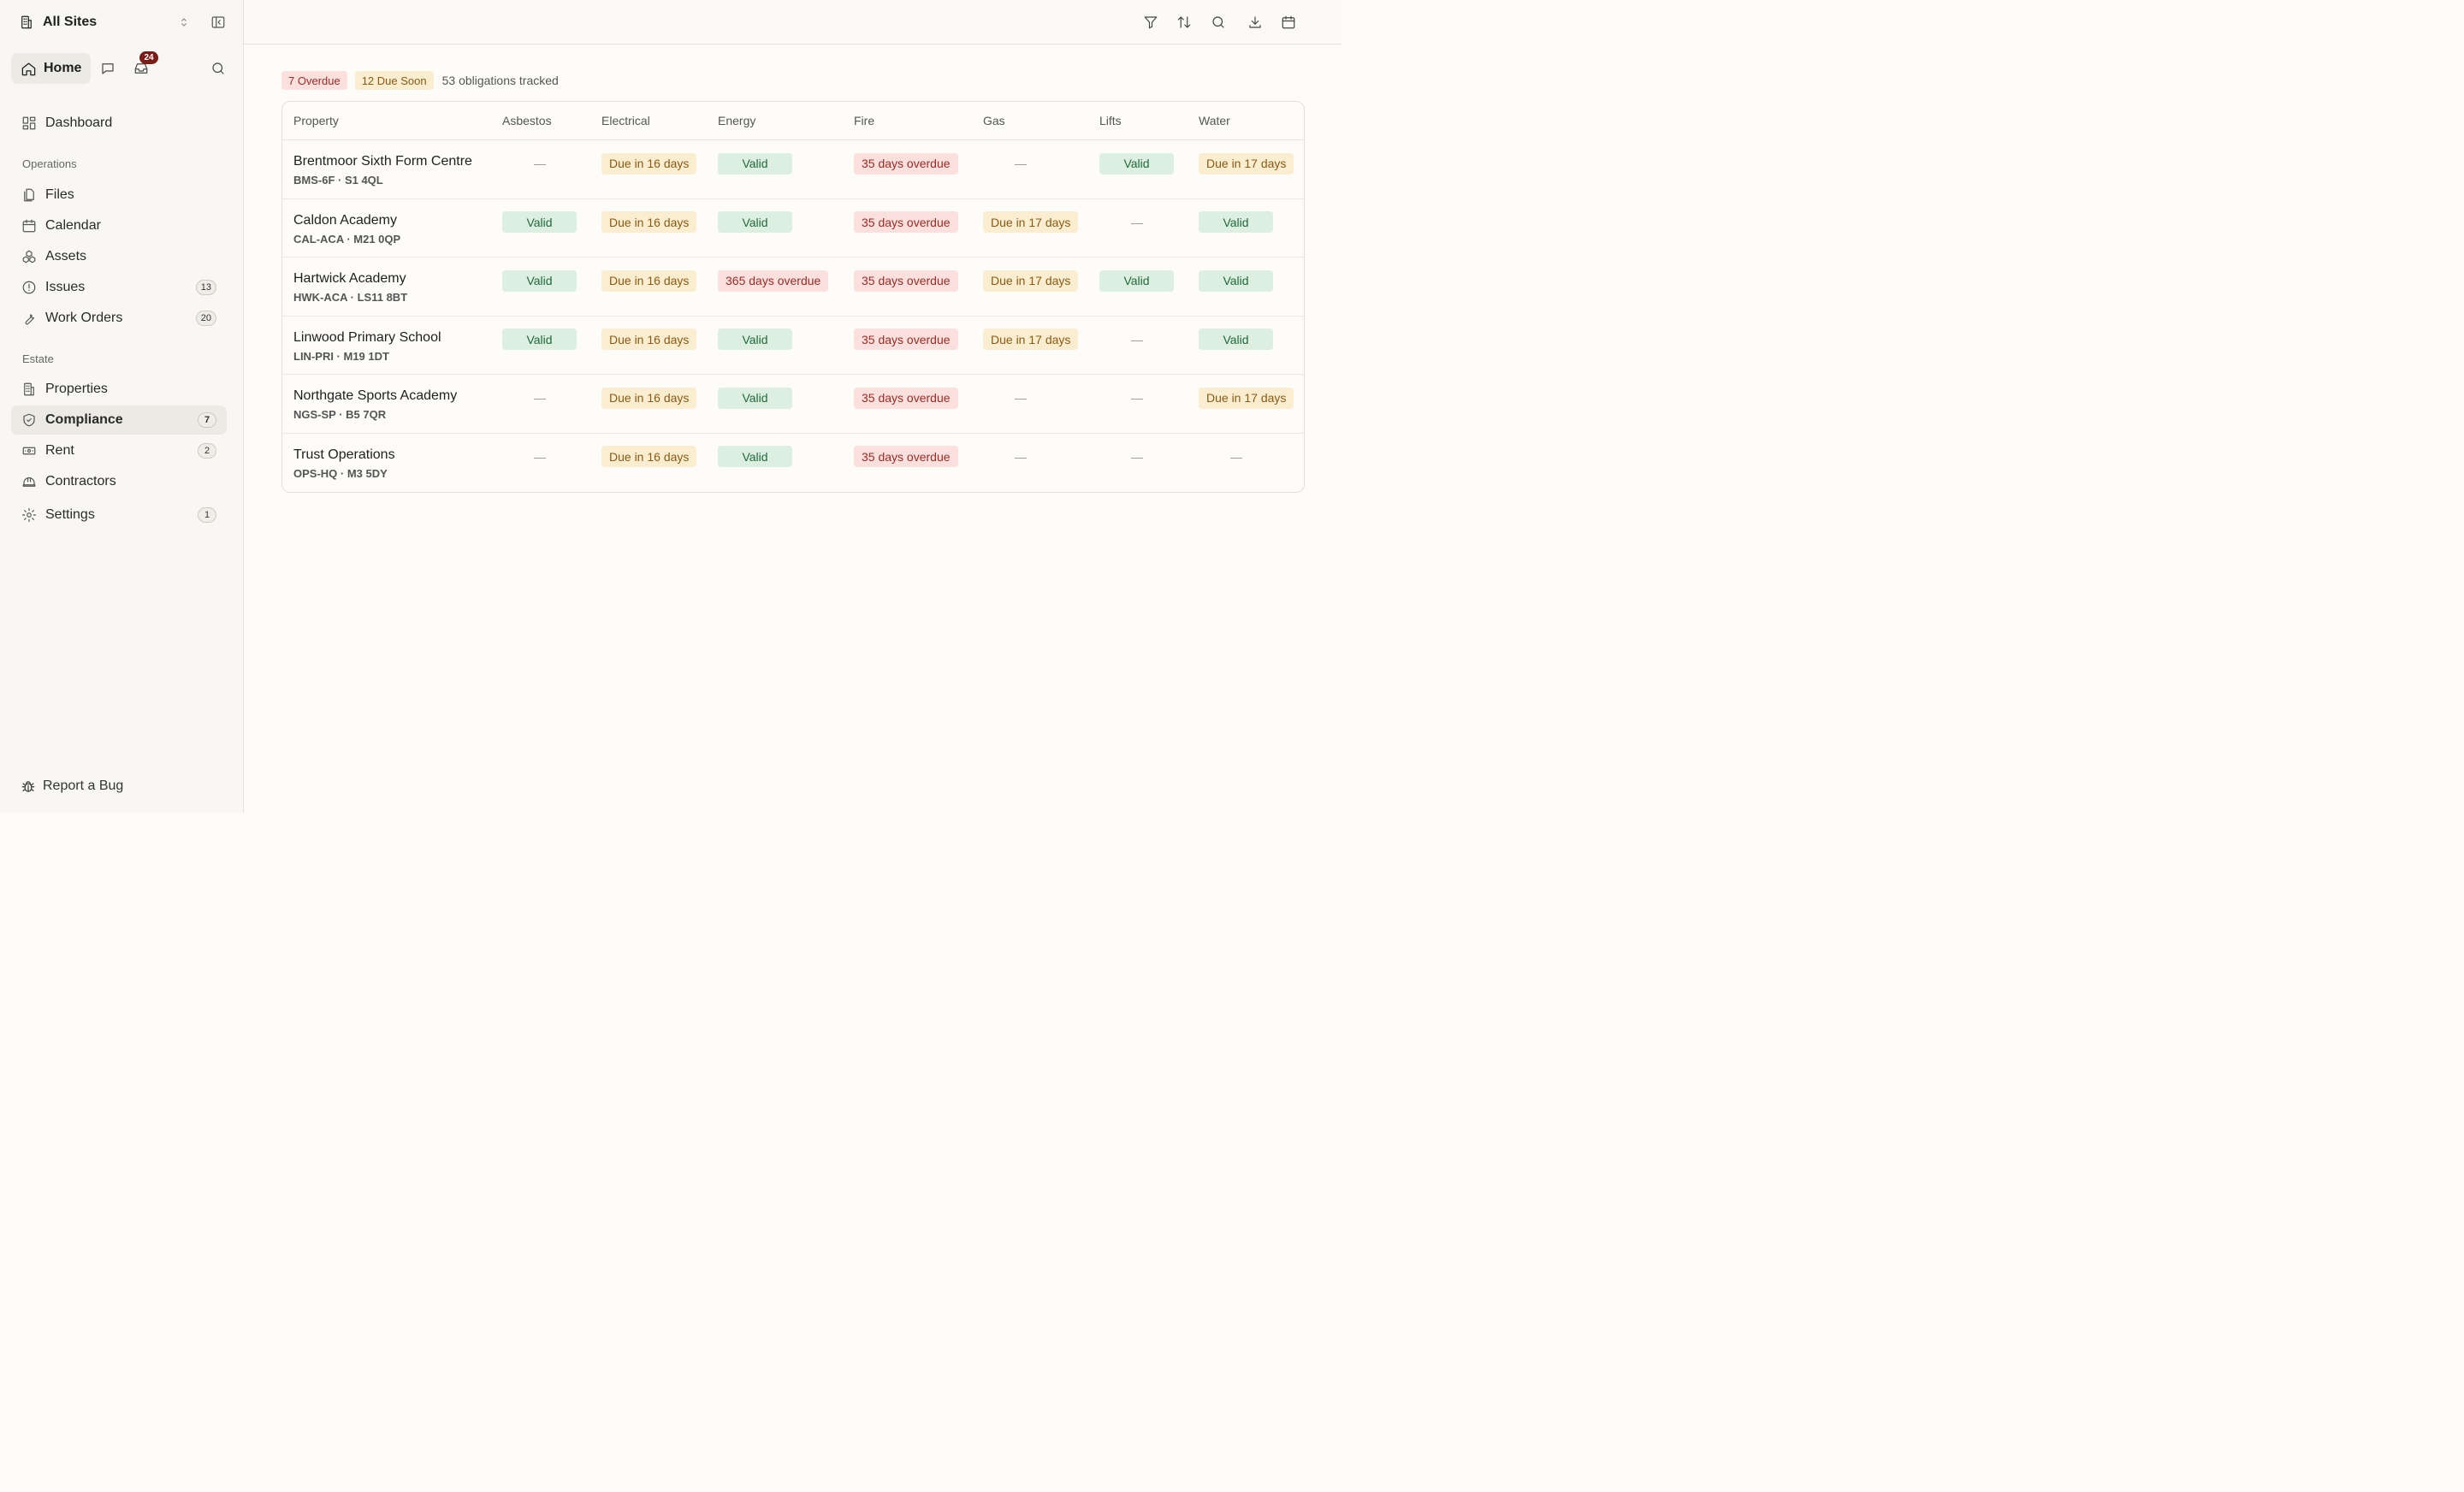 This screenshot has width=2464, height=1492. I want to click on column-header-property: Property, so click(316, 120).